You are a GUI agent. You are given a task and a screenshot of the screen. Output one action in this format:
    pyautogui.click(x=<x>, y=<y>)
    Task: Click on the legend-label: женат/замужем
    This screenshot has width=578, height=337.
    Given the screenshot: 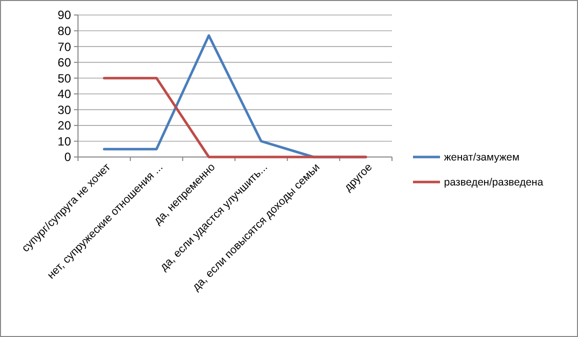 What is the action you would take?
    pyautogui.click(x=482, y=158)
    